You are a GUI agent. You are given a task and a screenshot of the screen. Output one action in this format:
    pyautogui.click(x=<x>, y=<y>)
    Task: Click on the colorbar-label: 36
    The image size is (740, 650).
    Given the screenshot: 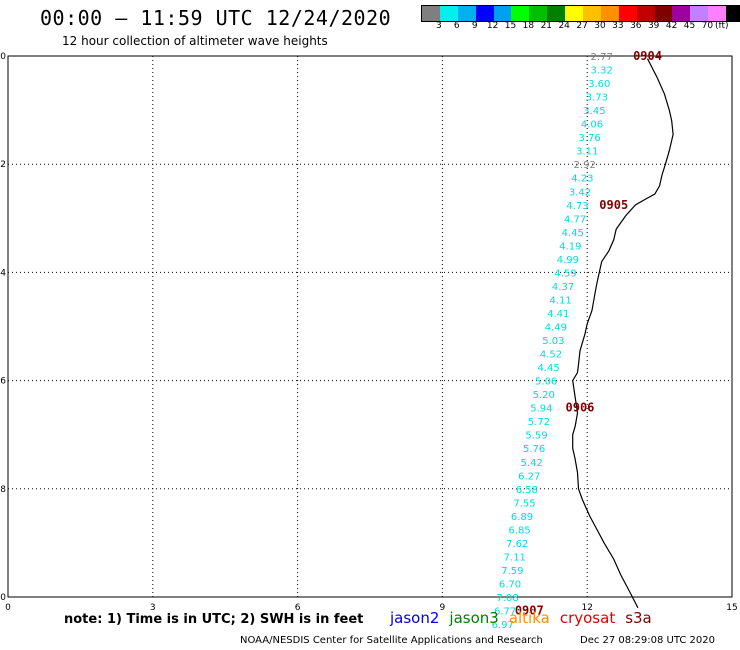 What is the action you would take?
    pyautogui.click(x=636, y=26)
    